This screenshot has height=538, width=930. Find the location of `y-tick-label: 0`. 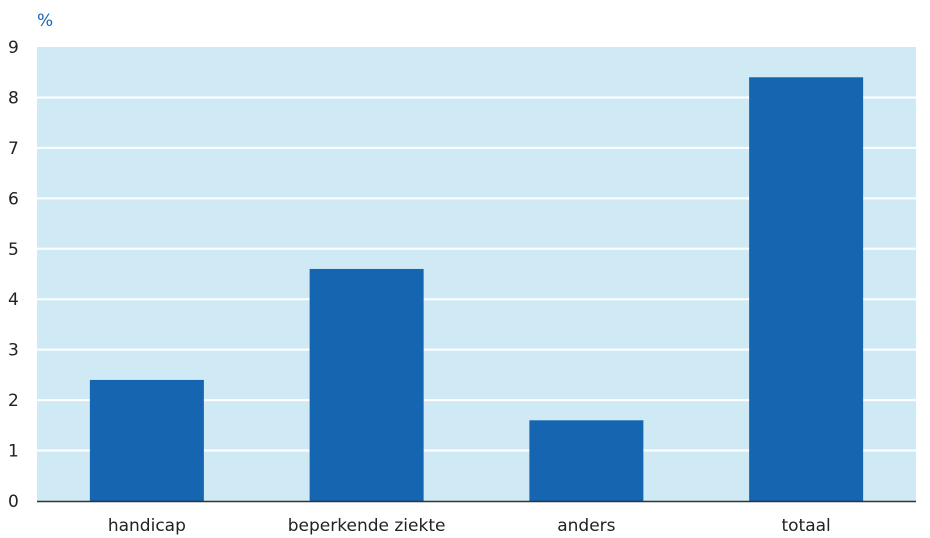

y-tick-label: 0 is located at coordinates (13, 502).